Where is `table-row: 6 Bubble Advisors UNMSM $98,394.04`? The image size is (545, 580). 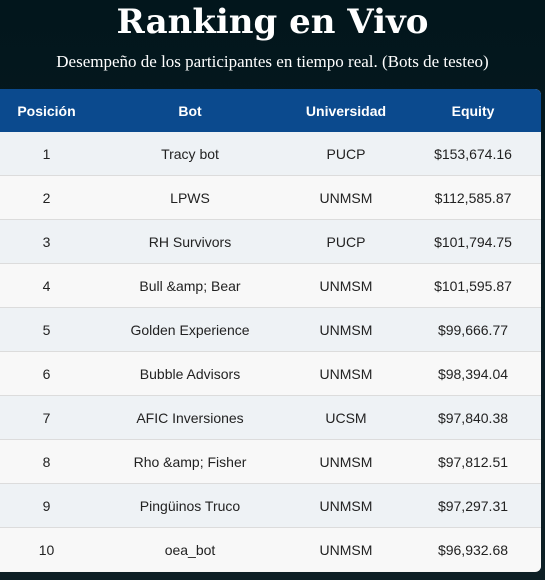 table-row: 6 Bubble Advisors UNMSM $98,394.04 is located at coordinates (270, 373).